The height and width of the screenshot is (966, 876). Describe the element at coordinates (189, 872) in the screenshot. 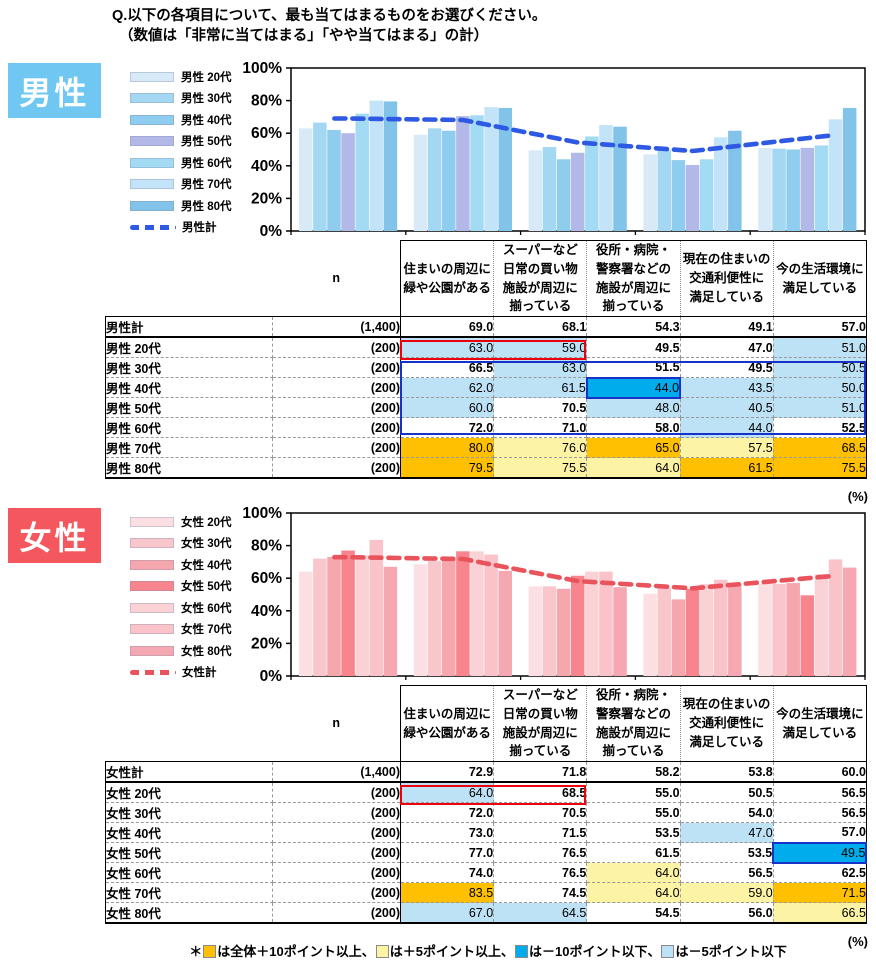

I see `row-label: 女性 60代` at that location.